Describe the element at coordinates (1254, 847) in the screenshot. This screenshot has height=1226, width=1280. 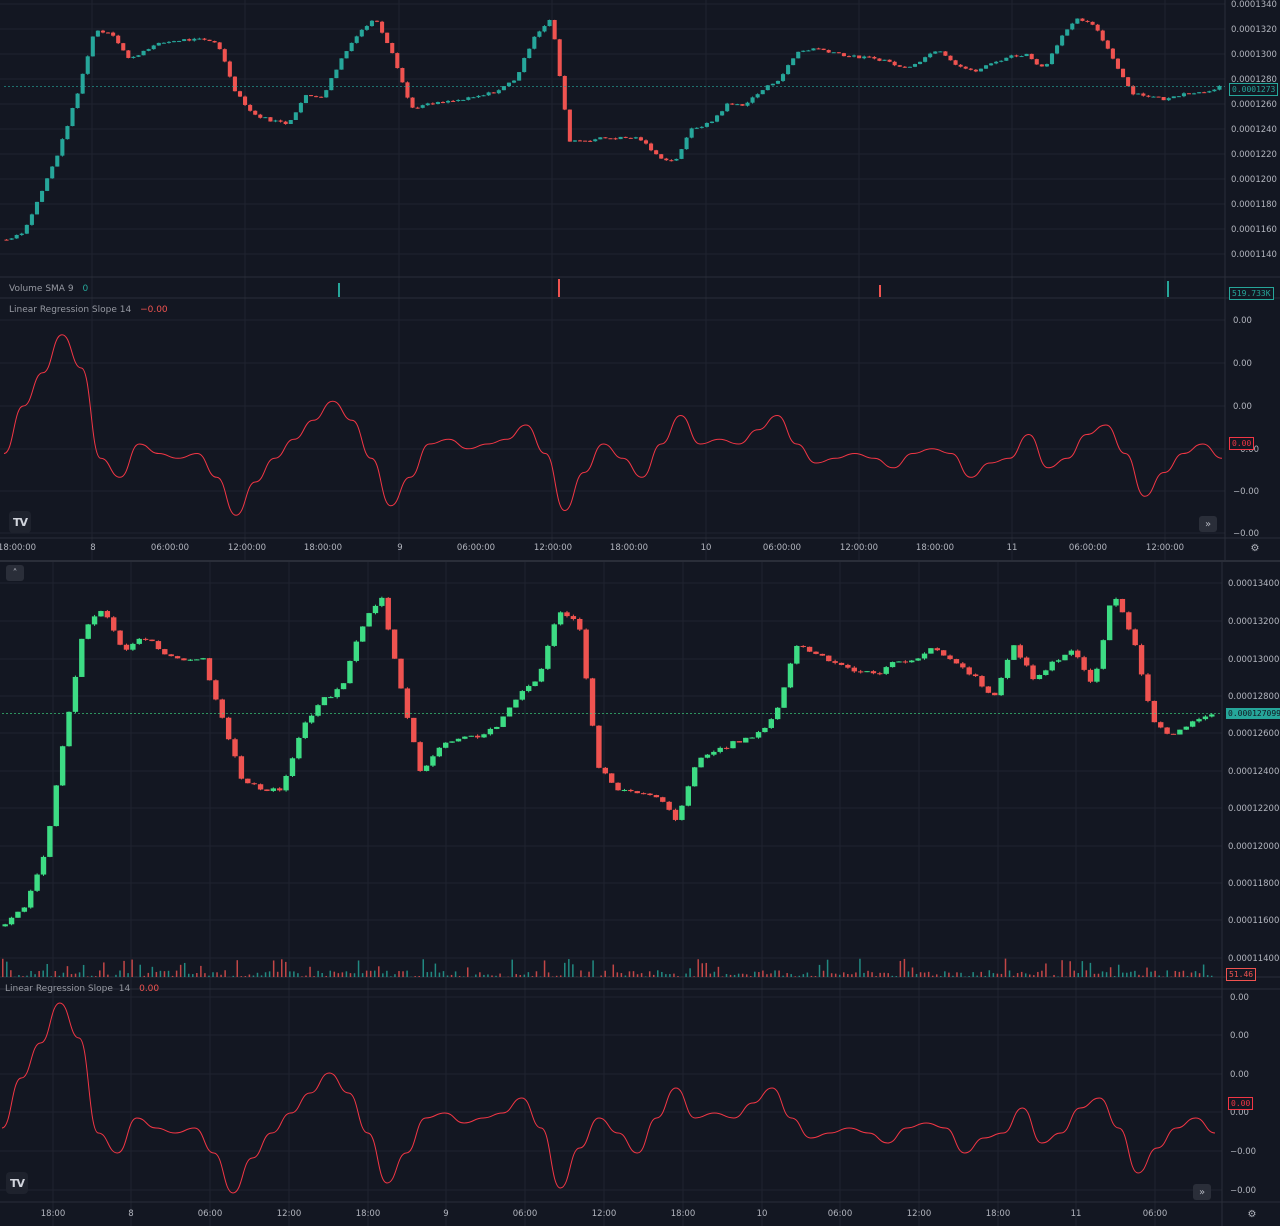
I see `price-tick-label: 0.000120000` at that location.